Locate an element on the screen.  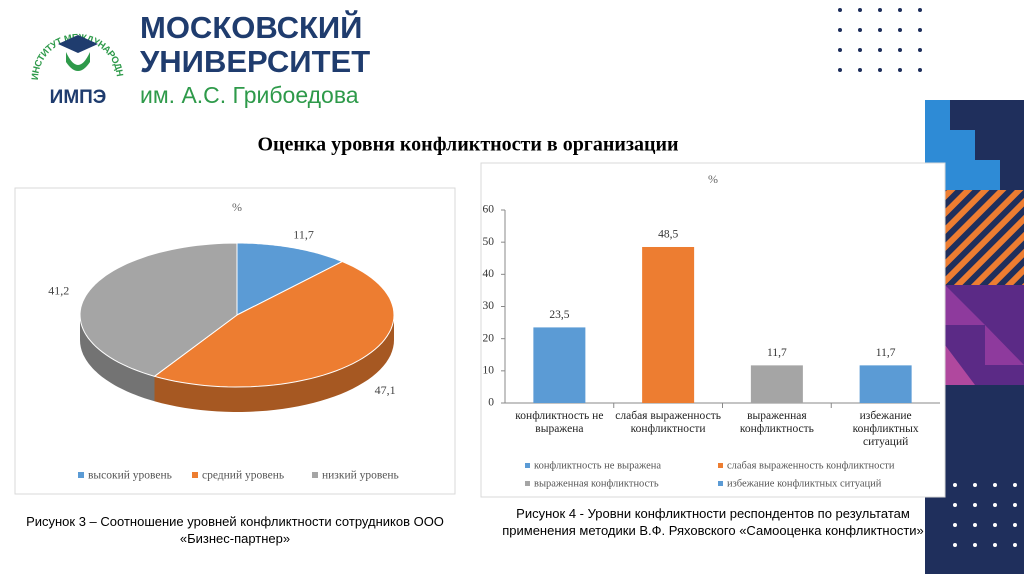
y-tick-label: 60 is located at coordinates (489, 210).